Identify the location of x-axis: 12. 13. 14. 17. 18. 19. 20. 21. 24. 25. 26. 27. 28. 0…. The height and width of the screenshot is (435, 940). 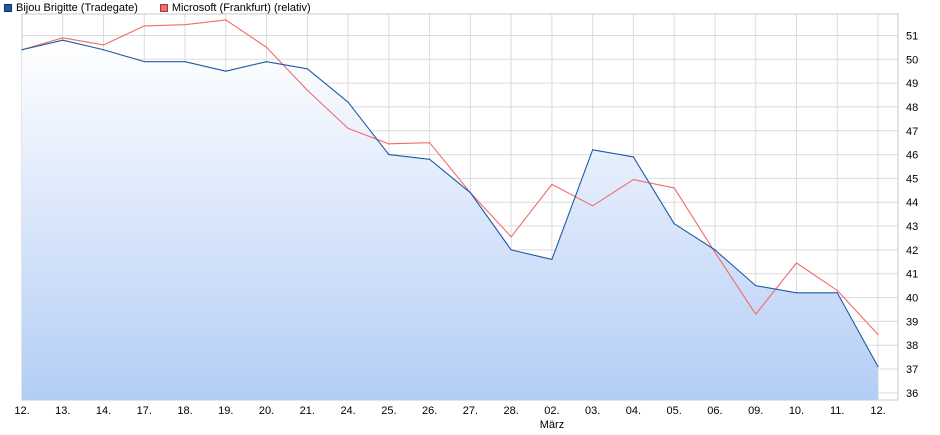
(449, 411).